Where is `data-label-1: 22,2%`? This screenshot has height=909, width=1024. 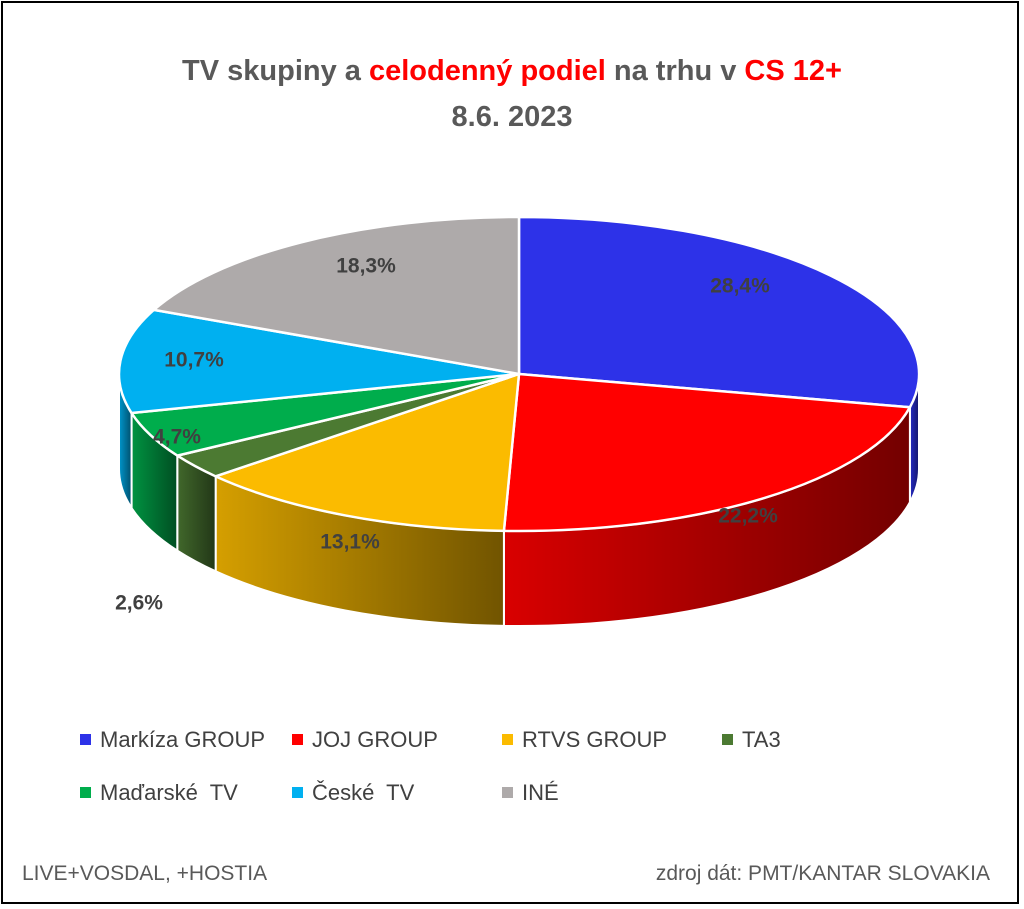 data-label-1: 22,2% is located at coordinates (748, 516).